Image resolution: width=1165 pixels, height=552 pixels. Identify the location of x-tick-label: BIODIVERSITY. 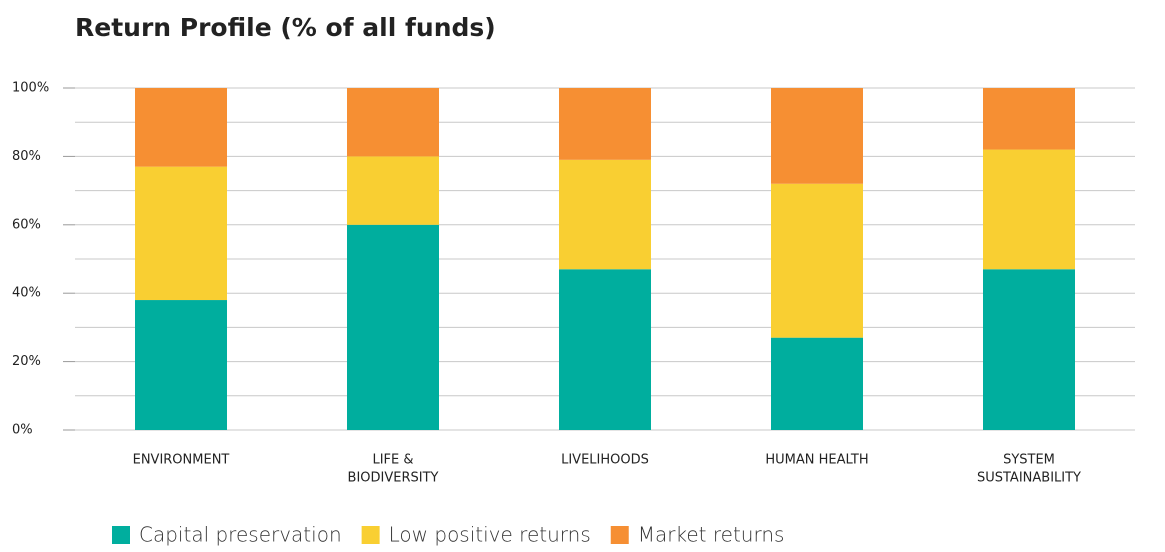
(393, 478).